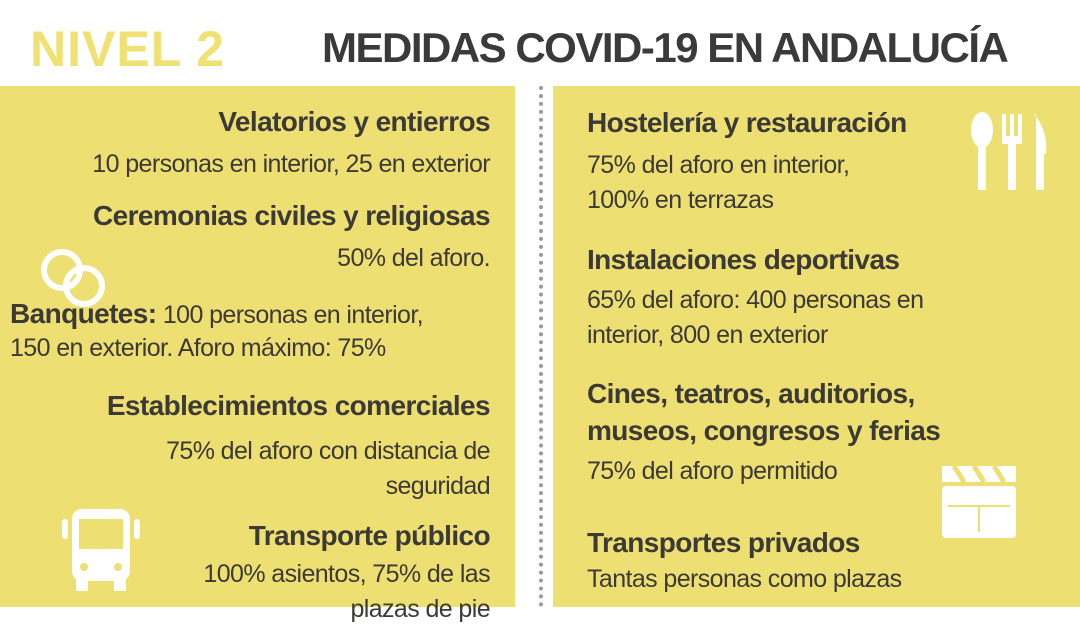  Describe the element at coordinates (680, 200) in the screenshot. I see `hosteleria-line2: 100% en terrazas` at that location.